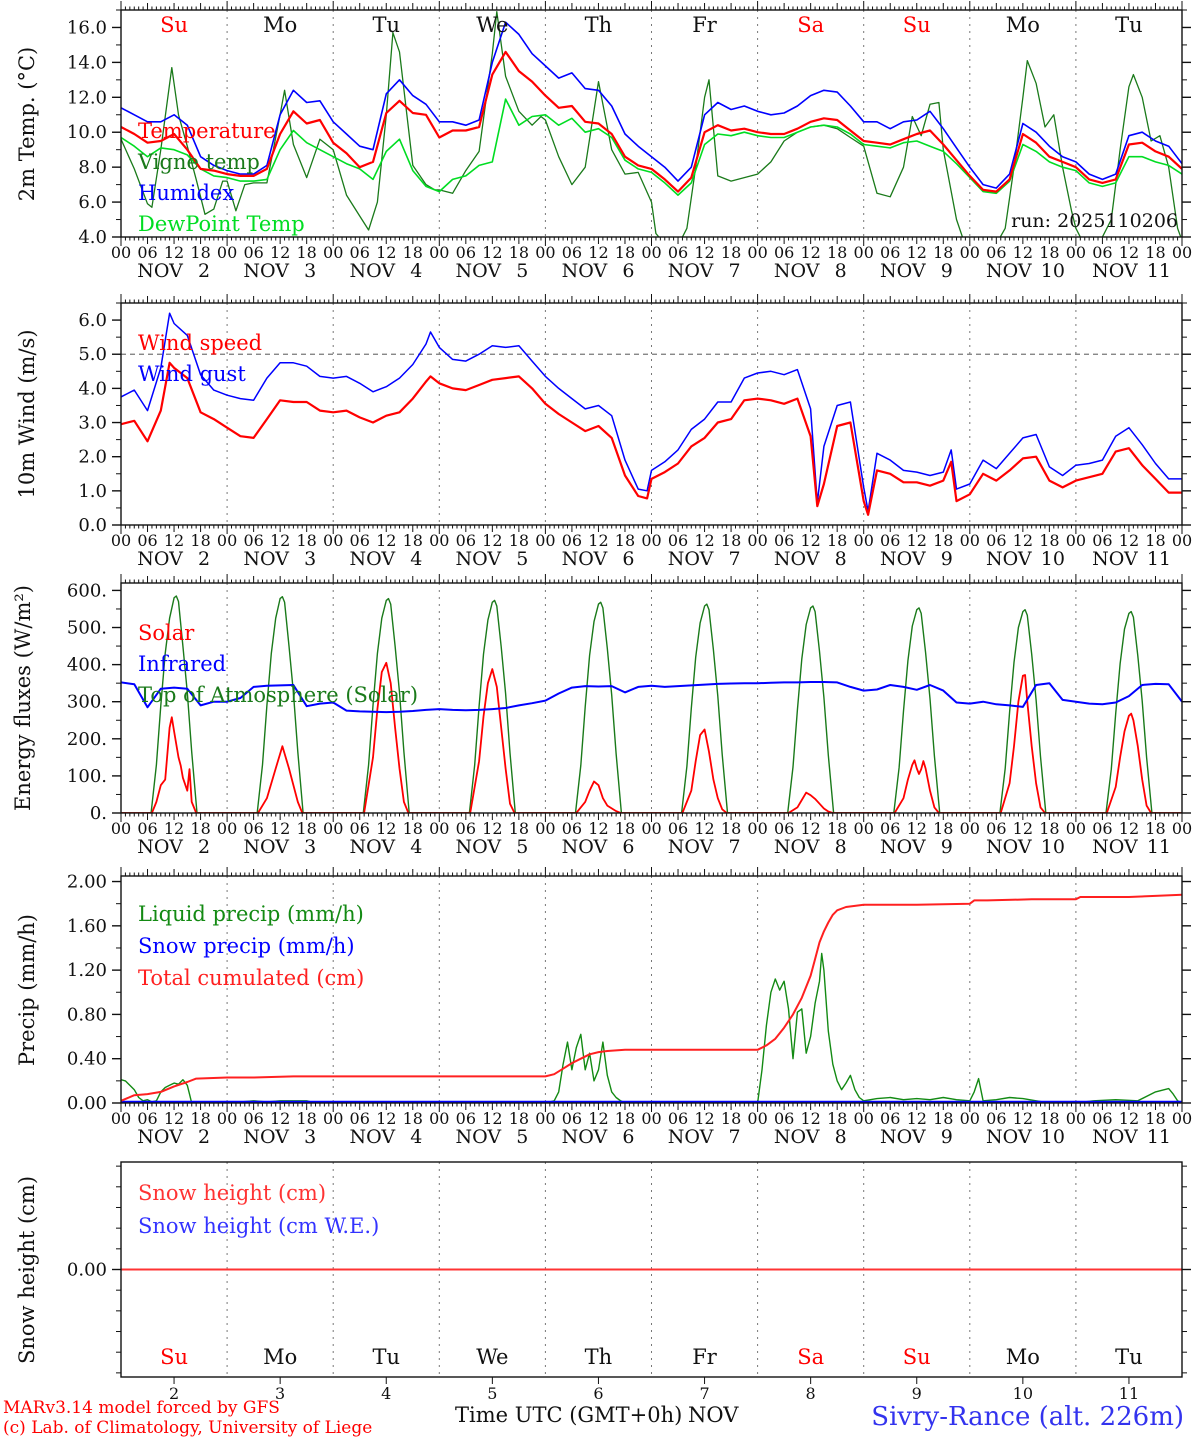 This screenshot has width=1194, height=1440. I want to click on bottom-day-number: 10, so click(1023, 1393).